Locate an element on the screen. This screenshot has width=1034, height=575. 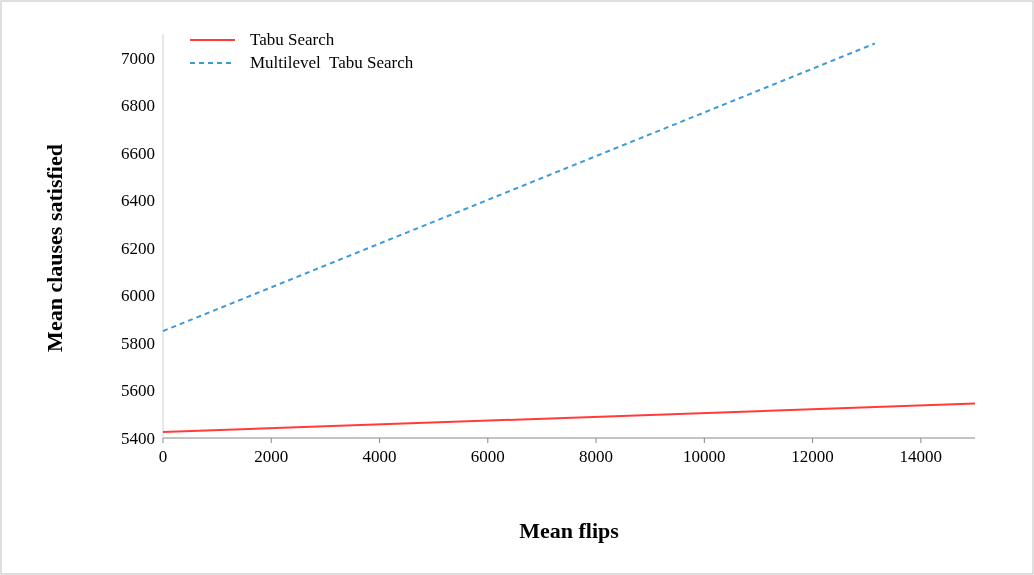
x-tick-label: 8000 is located at coordinates (596, 456).